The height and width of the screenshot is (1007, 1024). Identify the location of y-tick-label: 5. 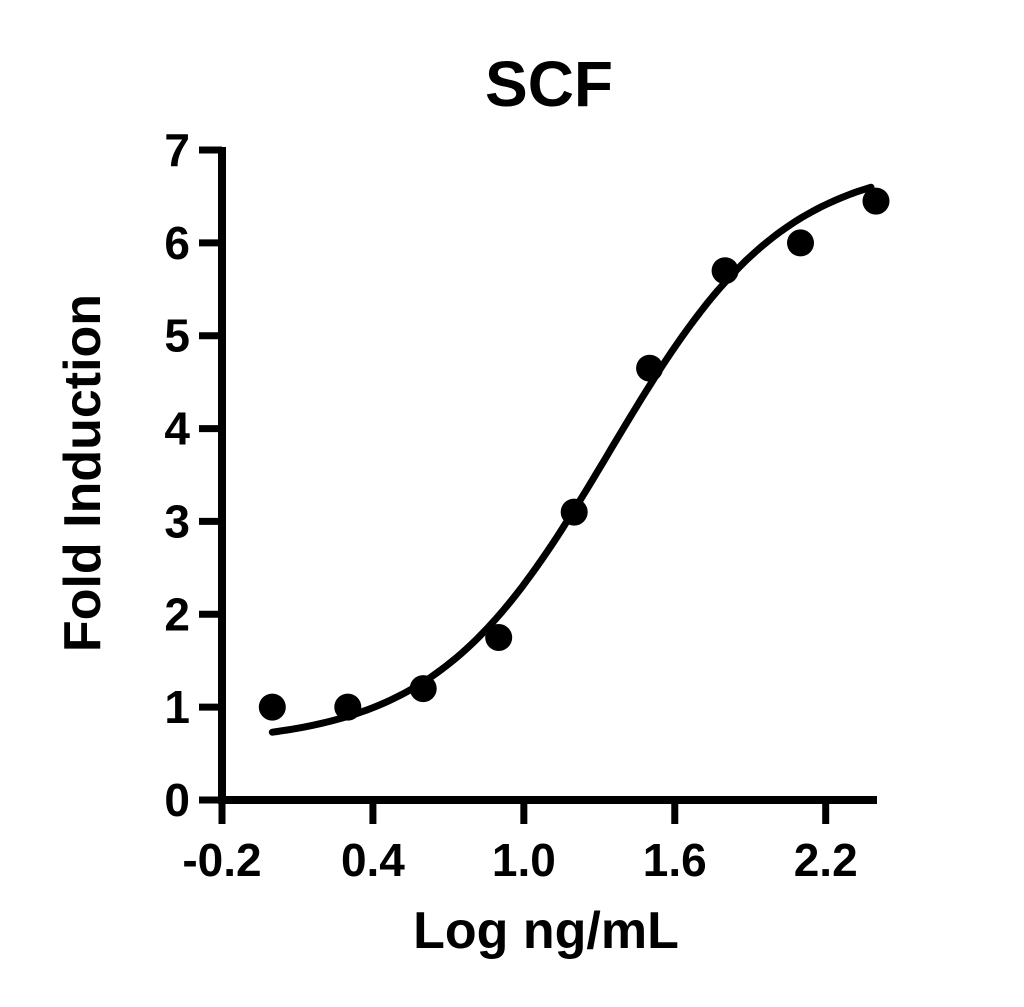
(177, 336).